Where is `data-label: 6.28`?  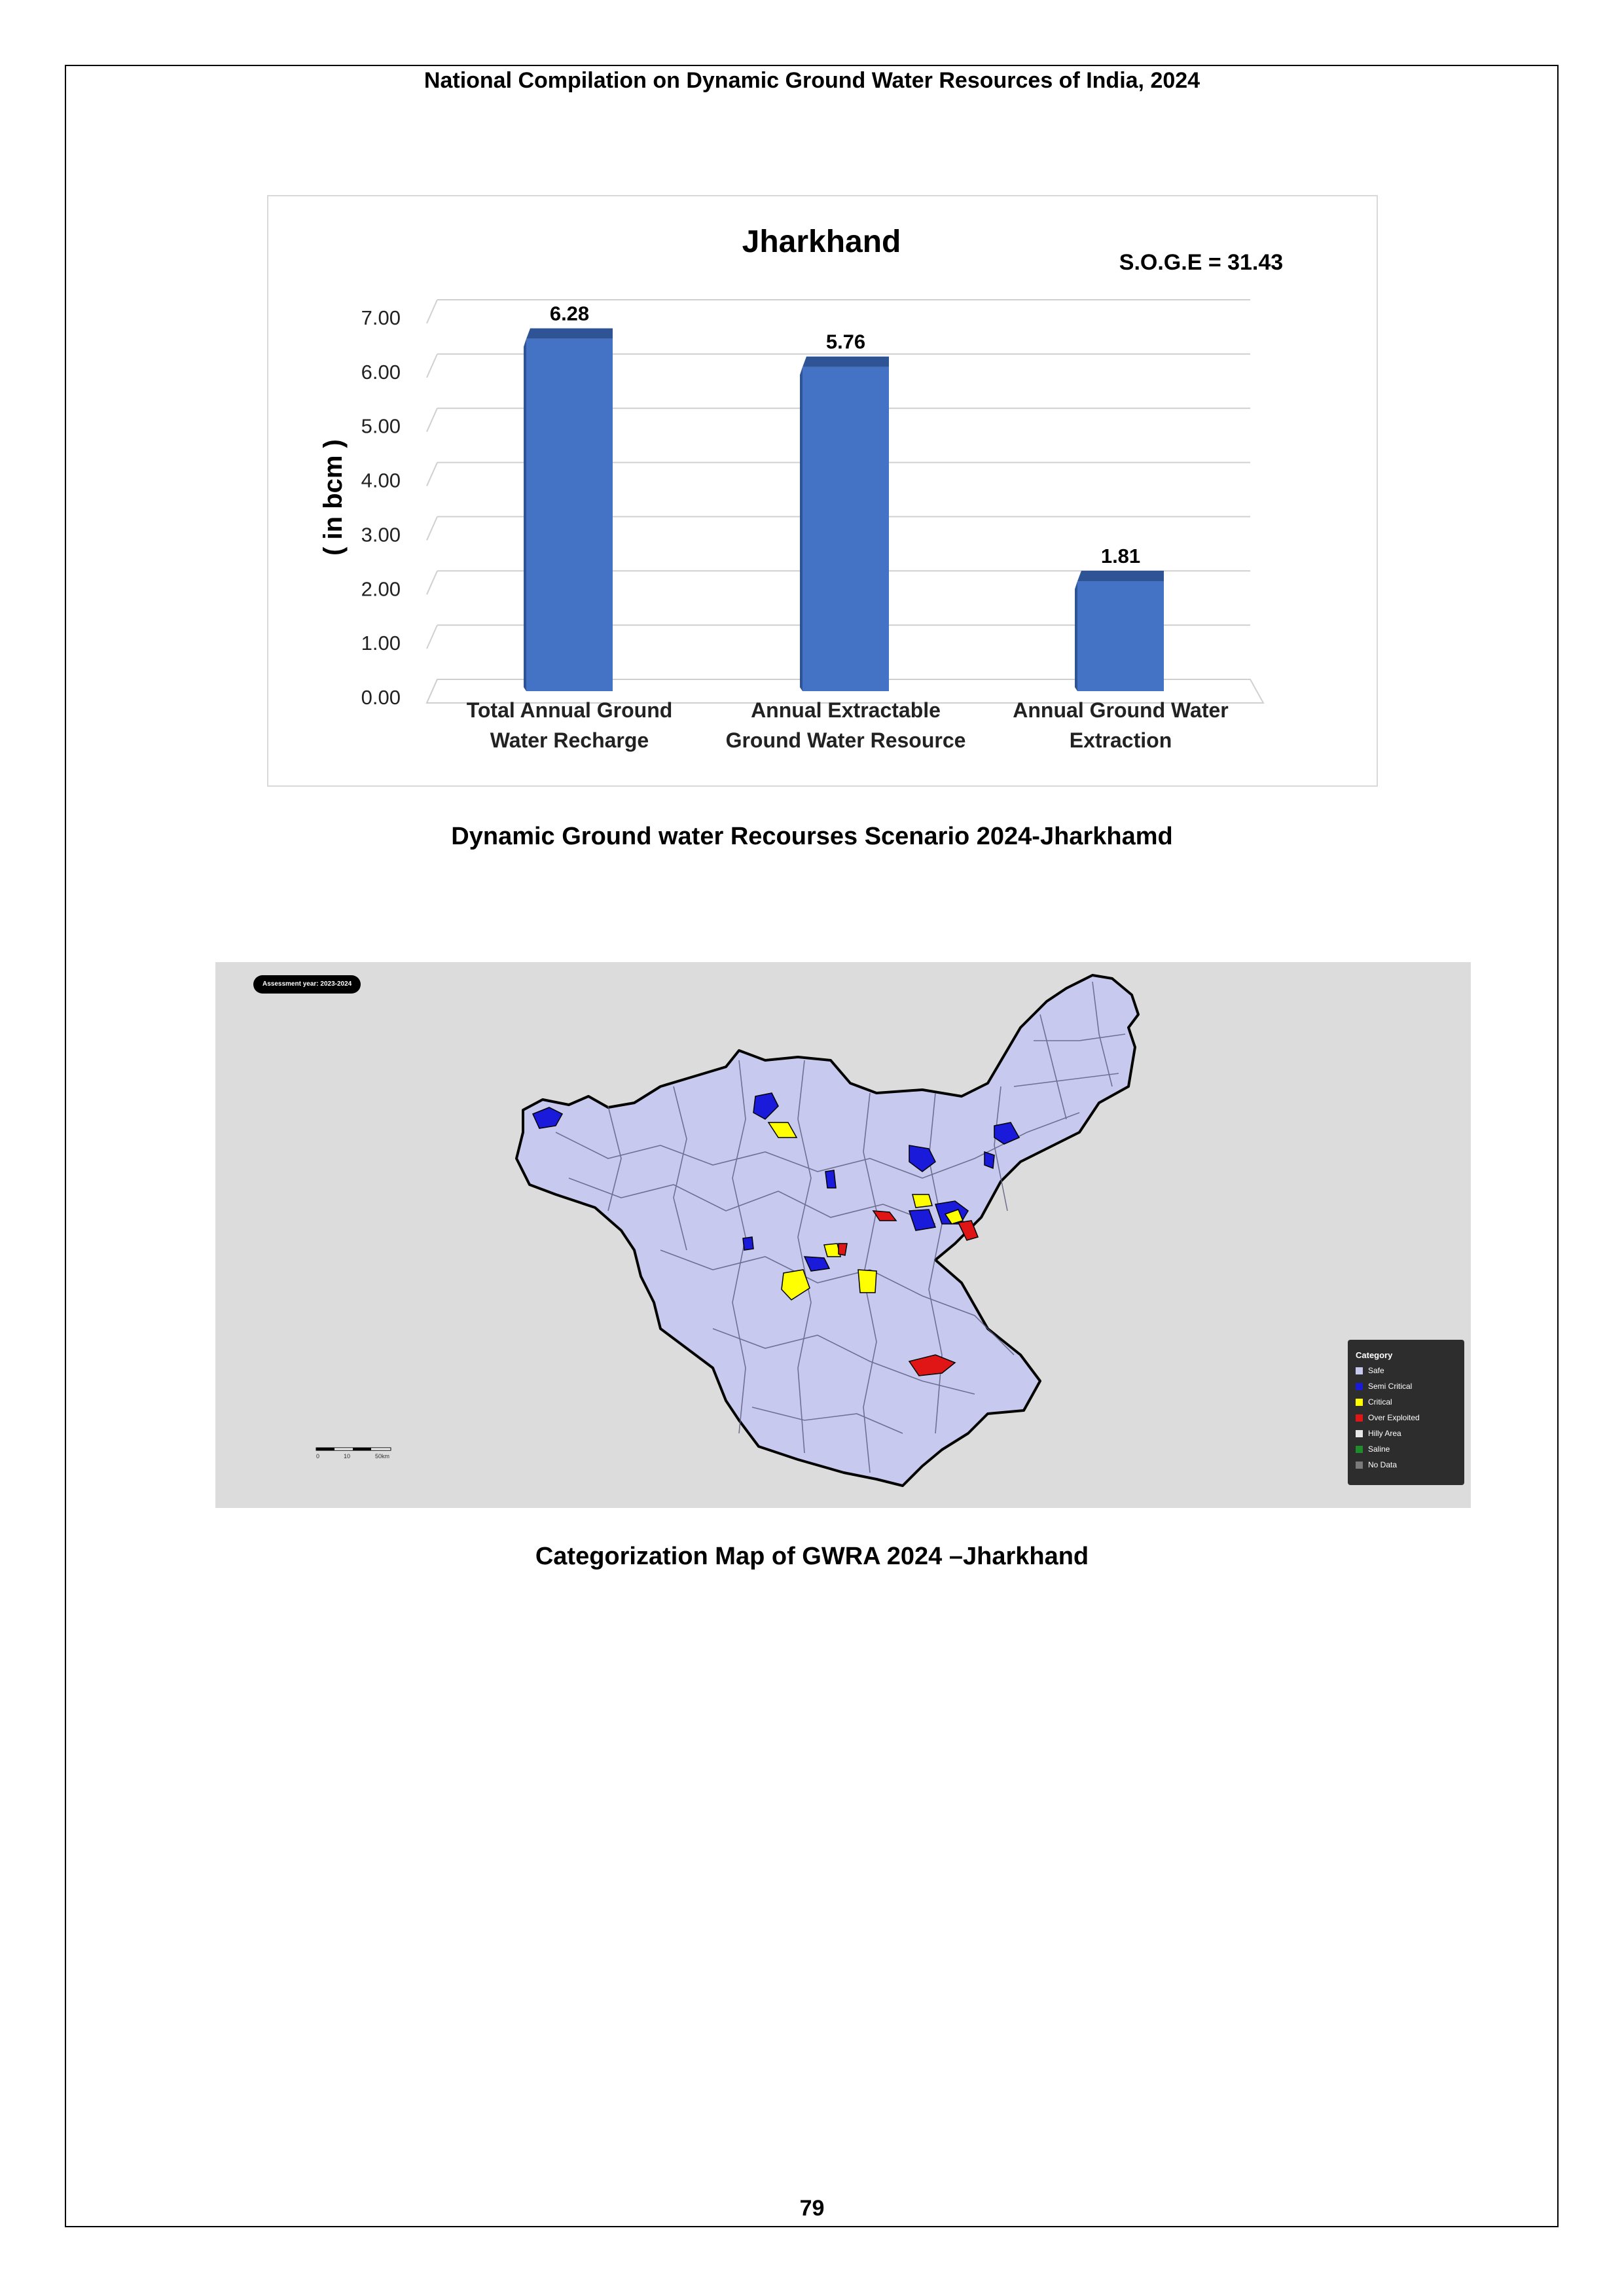 data-label: 6.28 is located at coordinates (569, 313).